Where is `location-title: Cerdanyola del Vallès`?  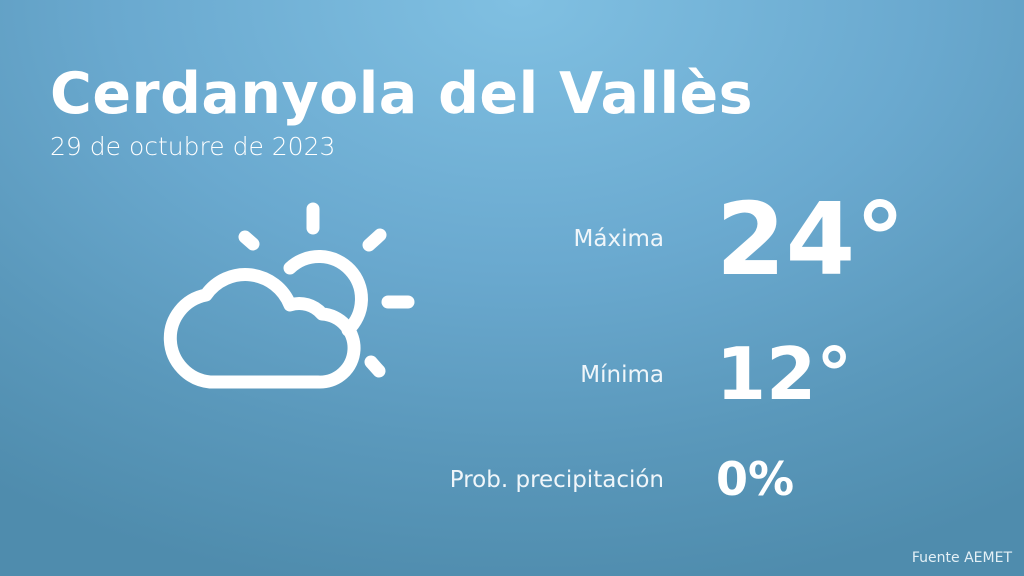
location-title: Cerdanyola del Vallès is located at coordinates (402, 94).